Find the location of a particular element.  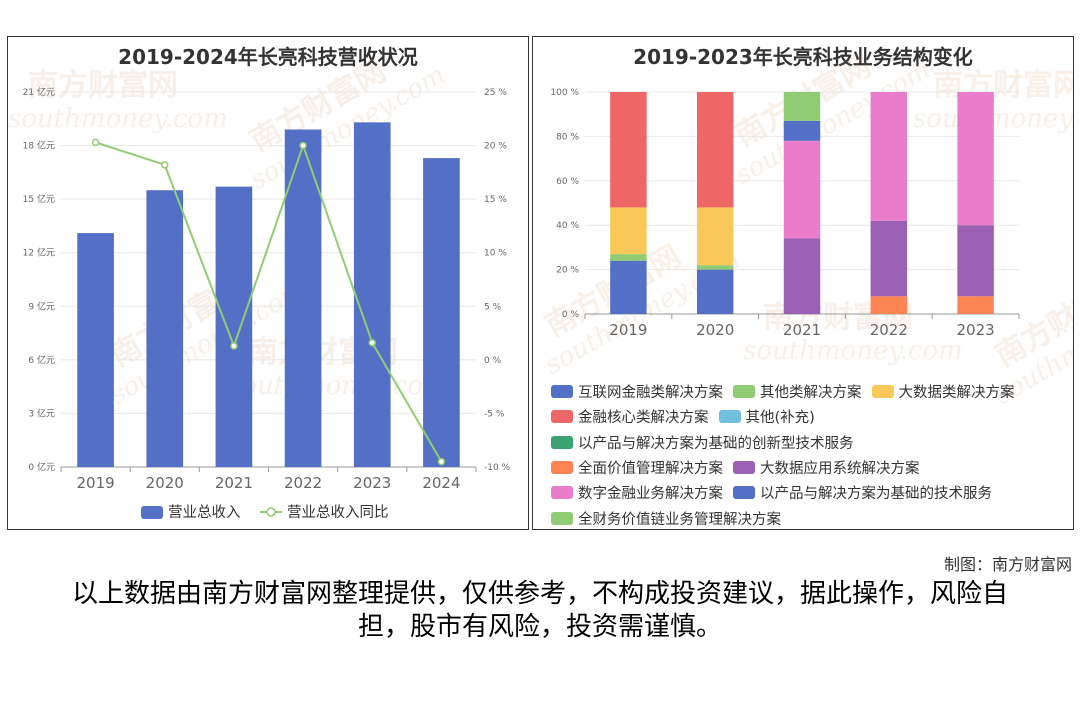

legend-item: 以产品与解决方案为基础的创新型技术服务 is located at coordinates (702, 442).